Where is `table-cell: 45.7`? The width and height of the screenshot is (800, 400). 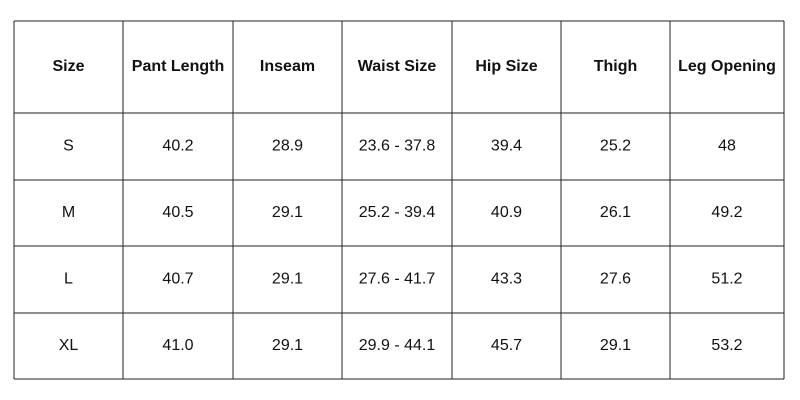 table-cell: 45.7 is located at coordinates (506, 345).